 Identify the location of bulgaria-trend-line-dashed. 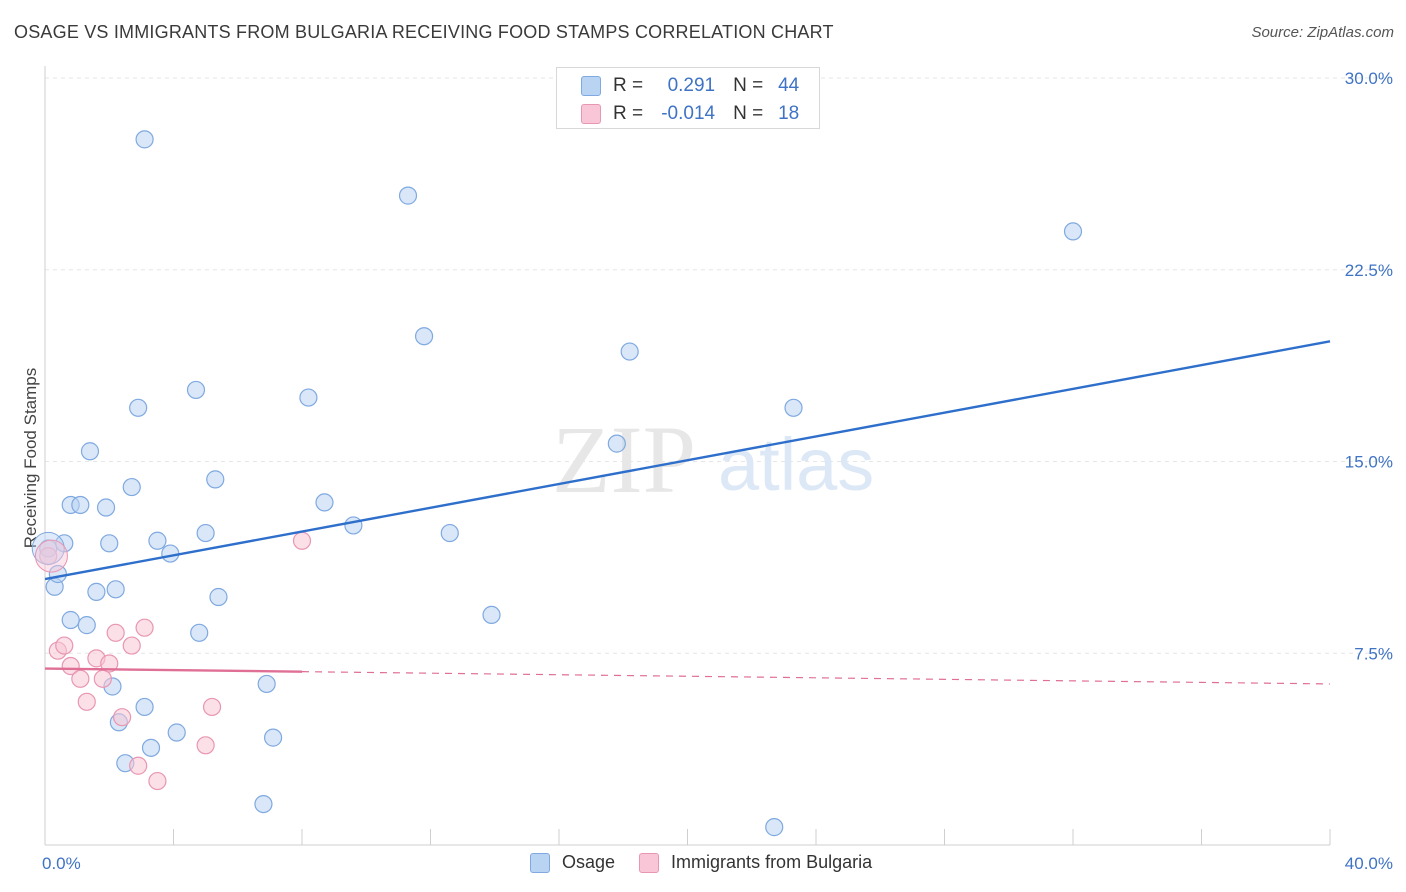
(816, 678).